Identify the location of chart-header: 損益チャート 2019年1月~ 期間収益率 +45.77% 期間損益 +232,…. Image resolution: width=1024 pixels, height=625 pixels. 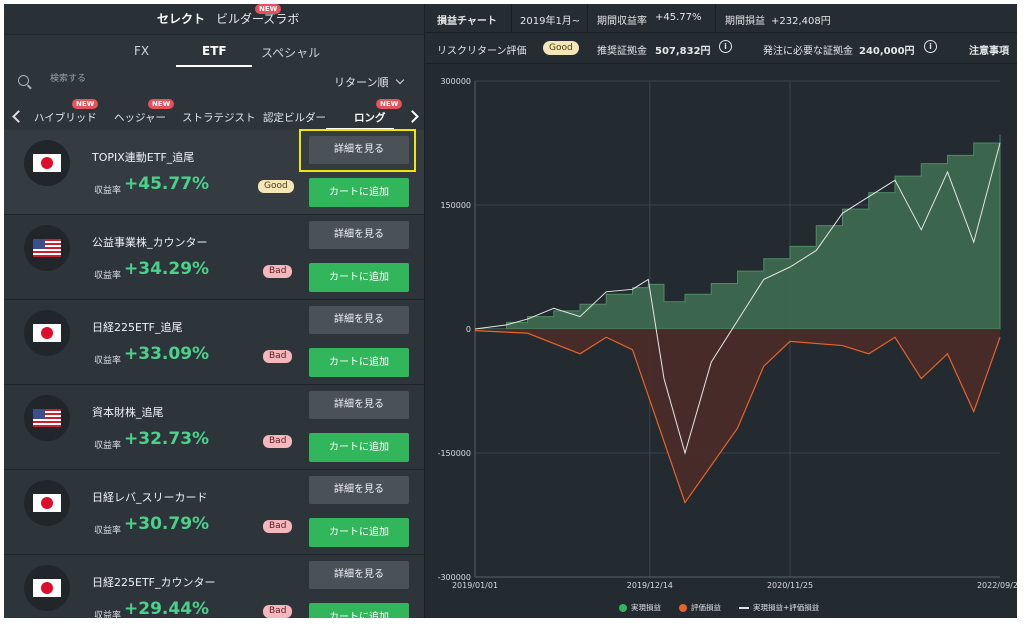
(721, 18).